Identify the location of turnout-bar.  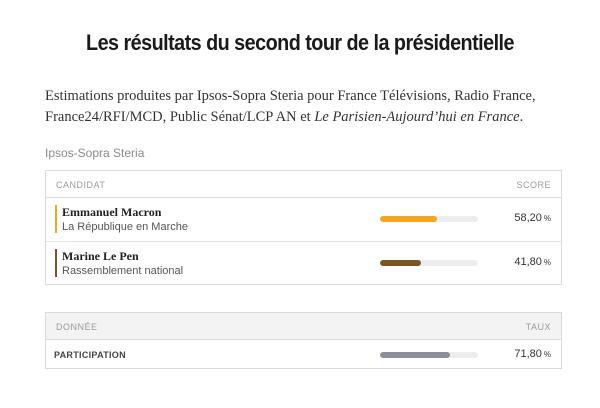
(429, 355).